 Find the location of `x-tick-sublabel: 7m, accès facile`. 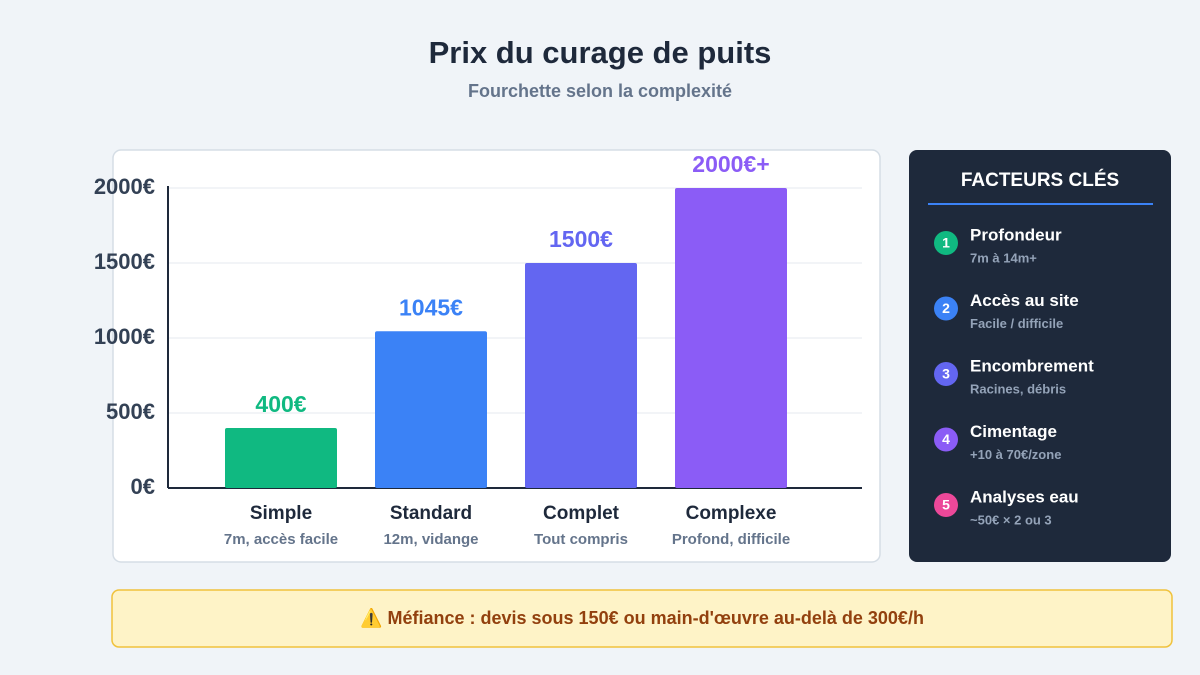

x-tick-sublabel: 7m, accès facile is located at coordinates (281, 539).